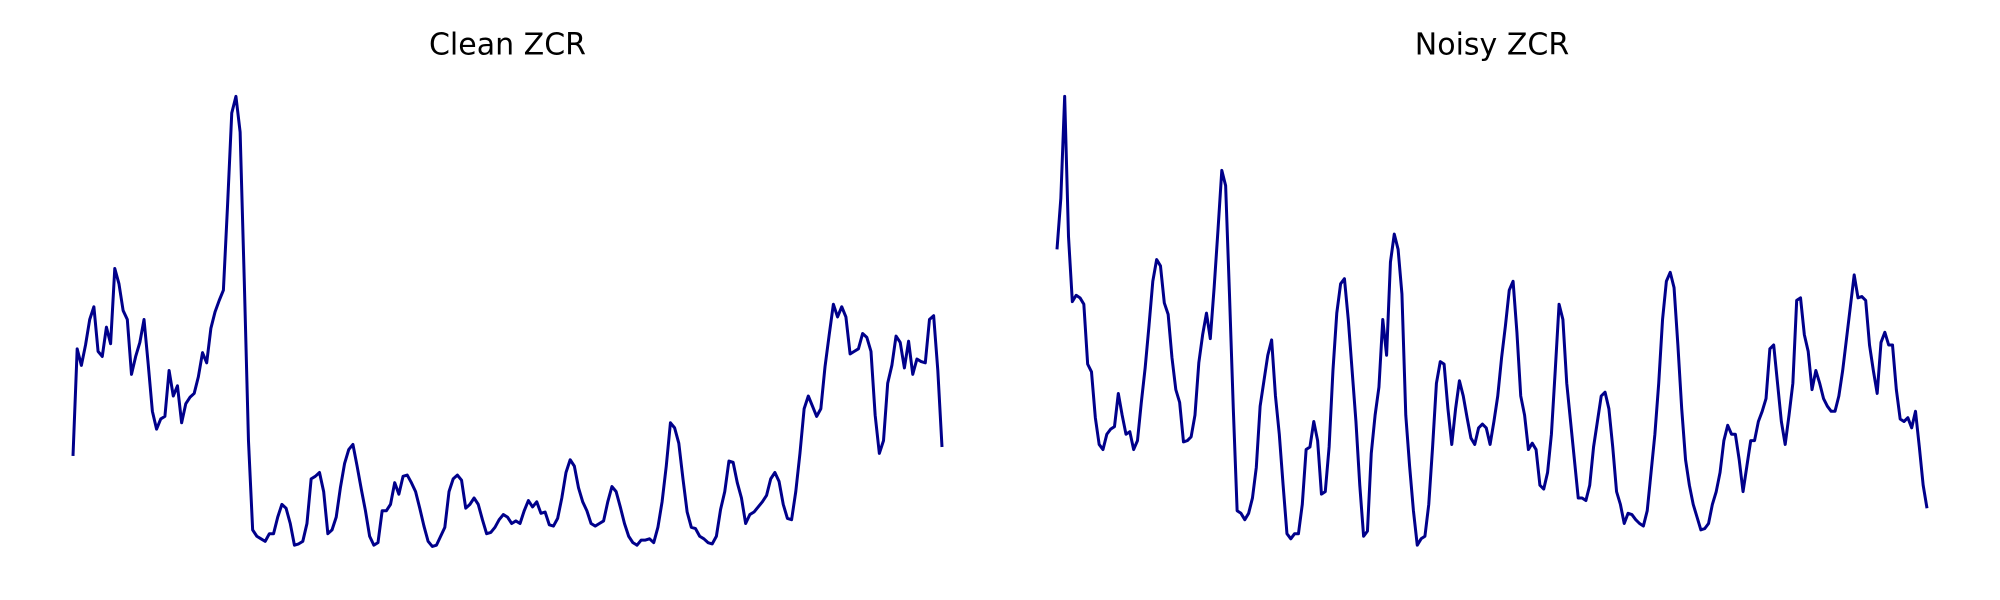 The height and width of the screenshot is (600, 2000). What do you see at coordinates (1492, 45) in the screenshot?
I see `chart-title: Noisy ZCR` at bounding box center [1492, 45].